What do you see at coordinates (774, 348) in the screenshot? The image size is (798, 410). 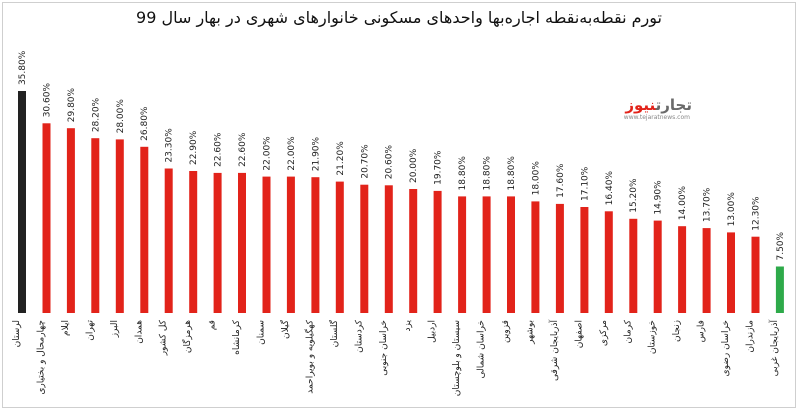 I see `category-label: آذربایجان غربی` at bounding box center [774, 348].